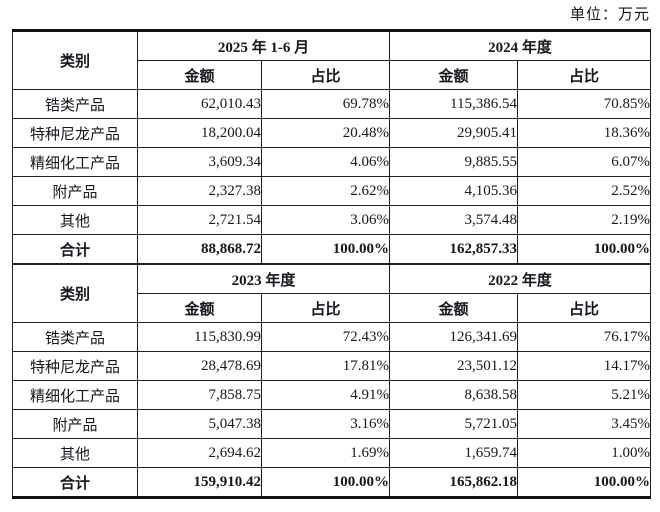  Describe the element at coordinates (199, 133) in the screenshot. I see `amount-cell: 18,200.04` at that location.